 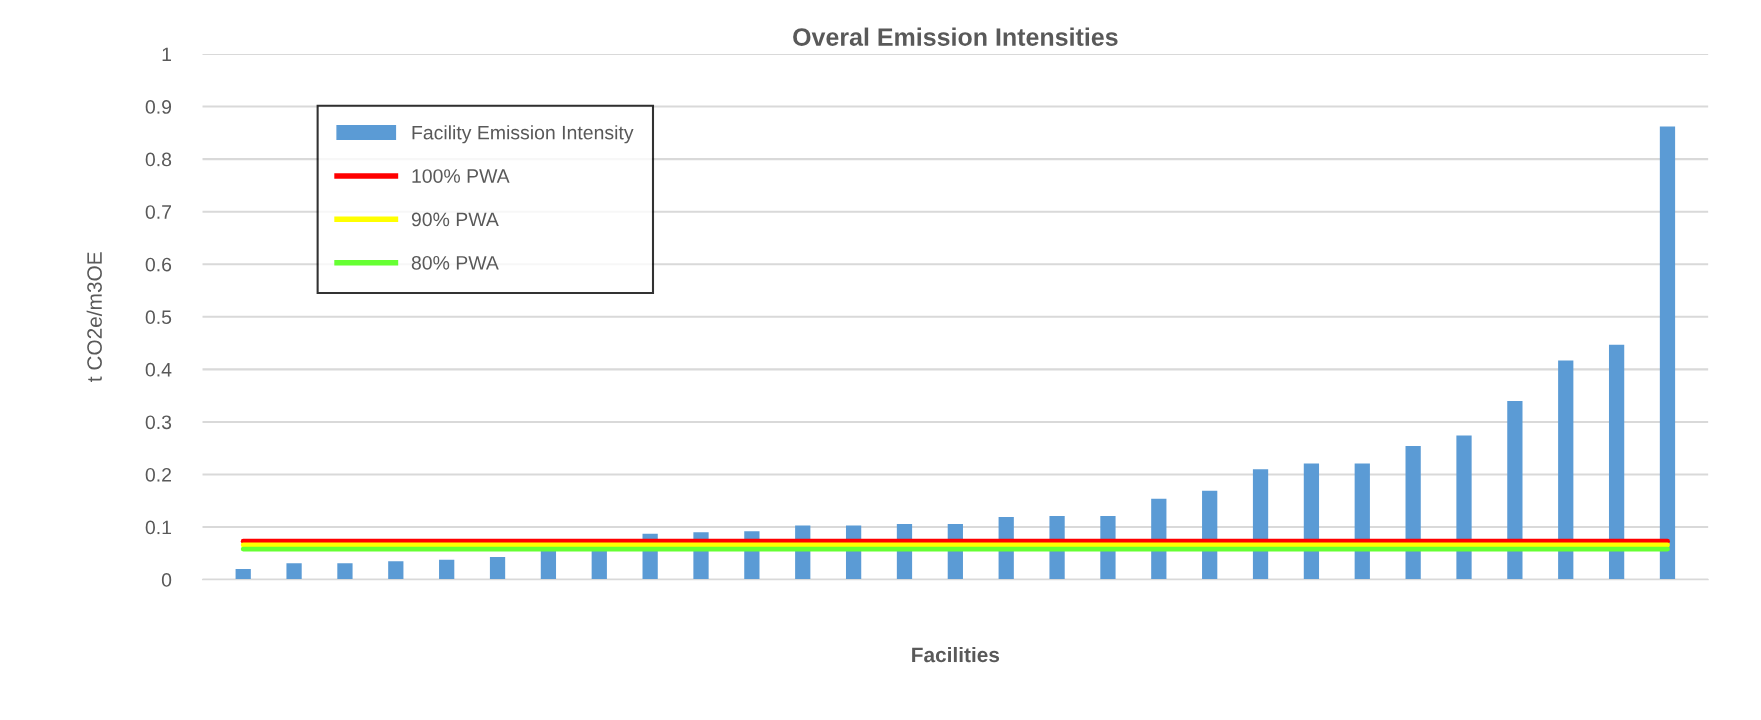 What do you see at coordinates (523, 134) in the screenshot?
I see `legend-label: Facility Emission Intensity` at bounding box center [523, 134].